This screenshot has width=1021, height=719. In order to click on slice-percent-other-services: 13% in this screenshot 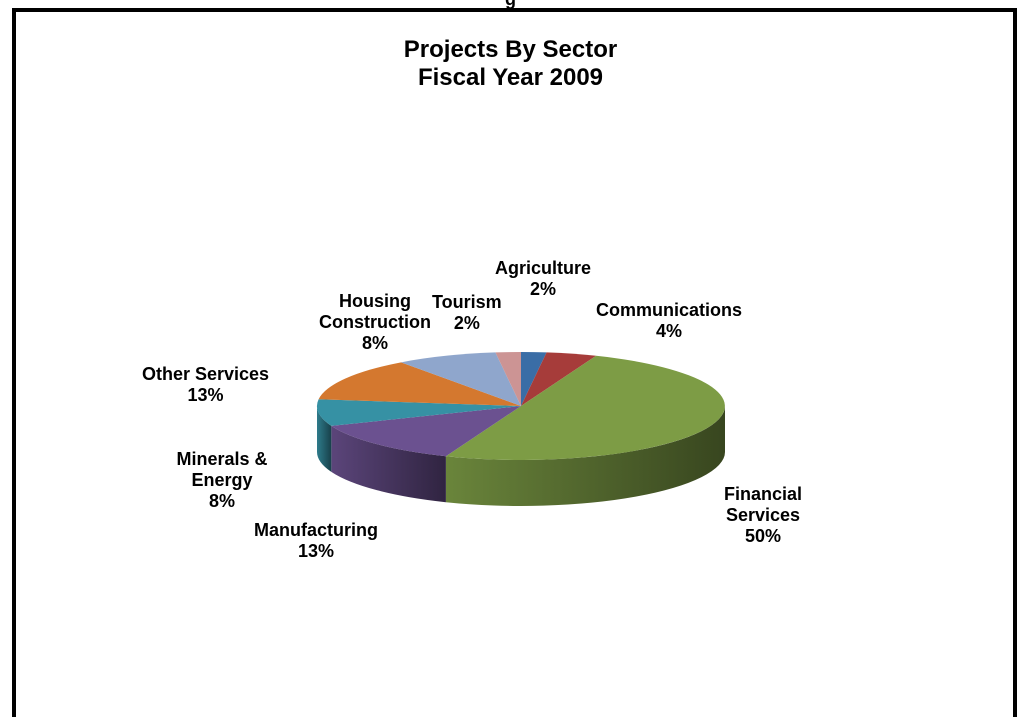, I will do `click(205, 395)`.